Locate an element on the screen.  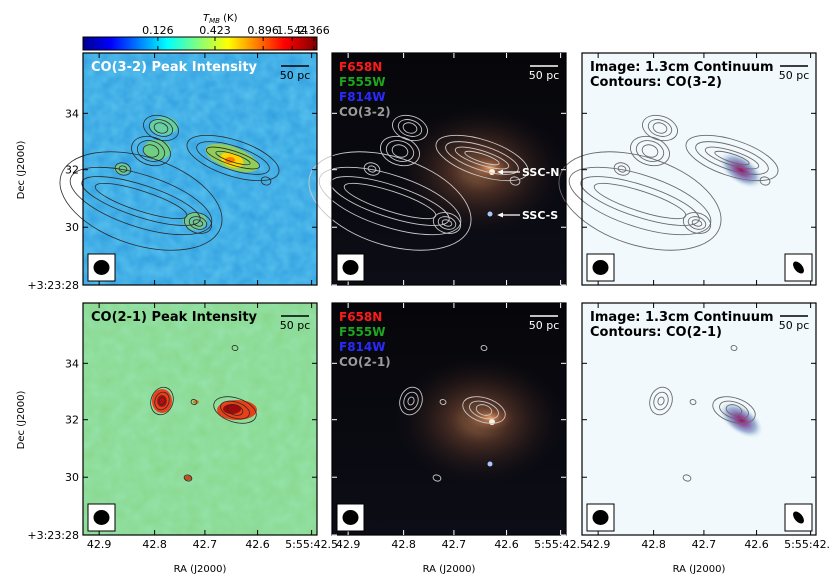
legend-f555w-top: F555W is located at coordinates (362, 82).